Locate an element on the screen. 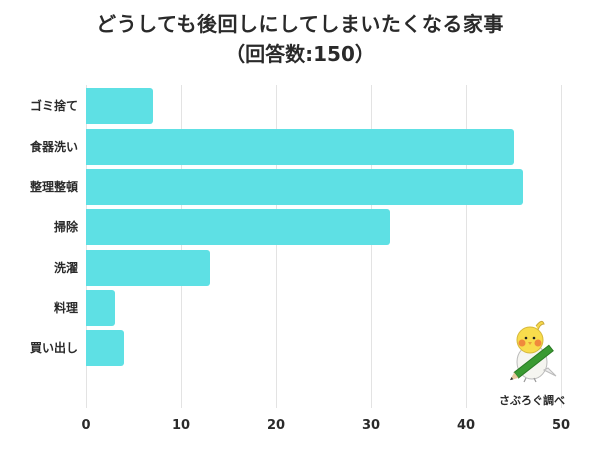  bar-cooking is located at coordinates (100, 308).